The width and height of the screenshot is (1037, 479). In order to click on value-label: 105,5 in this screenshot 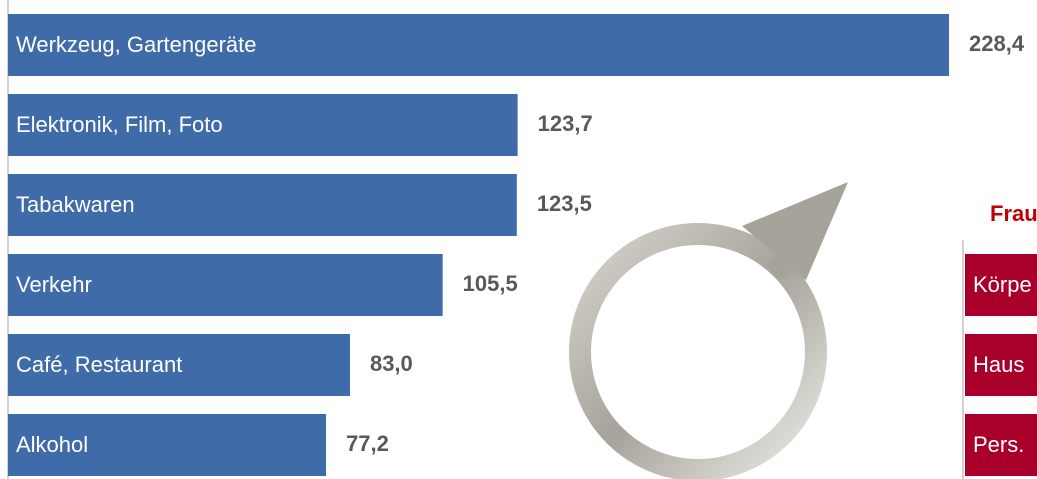, I will do `click(490, 283)`.